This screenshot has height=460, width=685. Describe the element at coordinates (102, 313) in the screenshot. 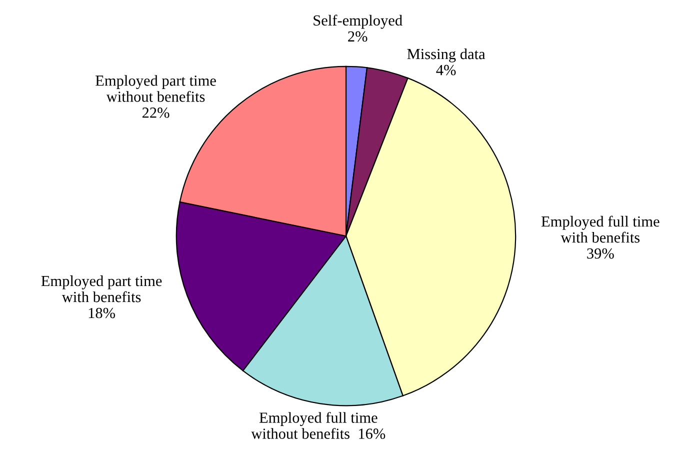

I see `data-label: 18%` at that location.